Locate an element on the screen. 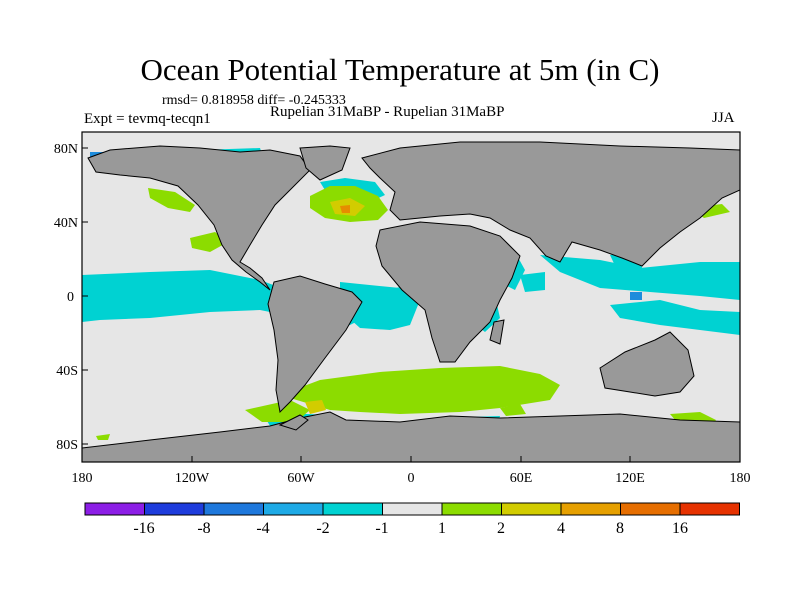 This screenshot has height=600, width=800. colorbar-label: -8 is located at coordinates (203, 528).